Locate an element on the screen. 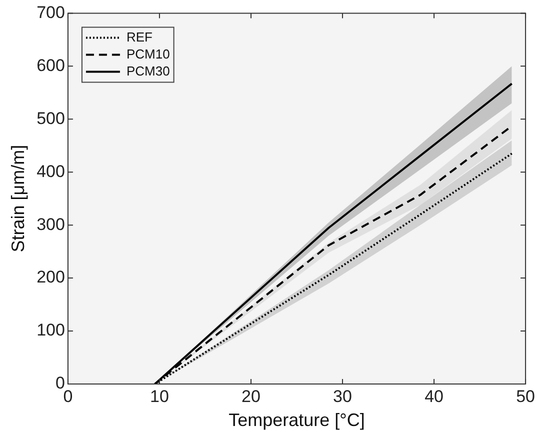  y-tick-label: 100 is located at coordinates (50, 330).